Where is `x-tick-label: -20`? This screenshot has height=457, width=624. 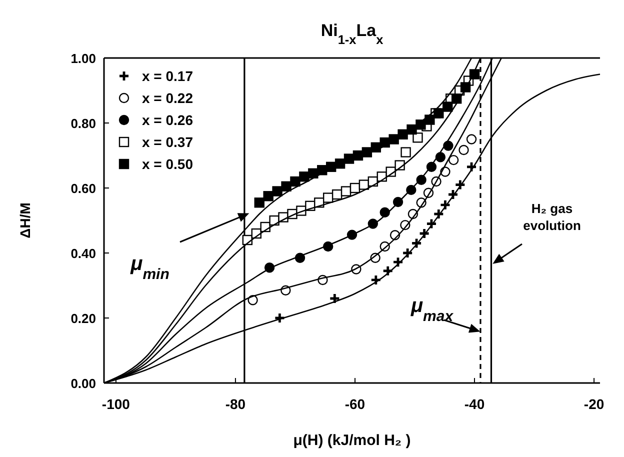
x-tick-label: -20 is located at coordinates (594, 404).